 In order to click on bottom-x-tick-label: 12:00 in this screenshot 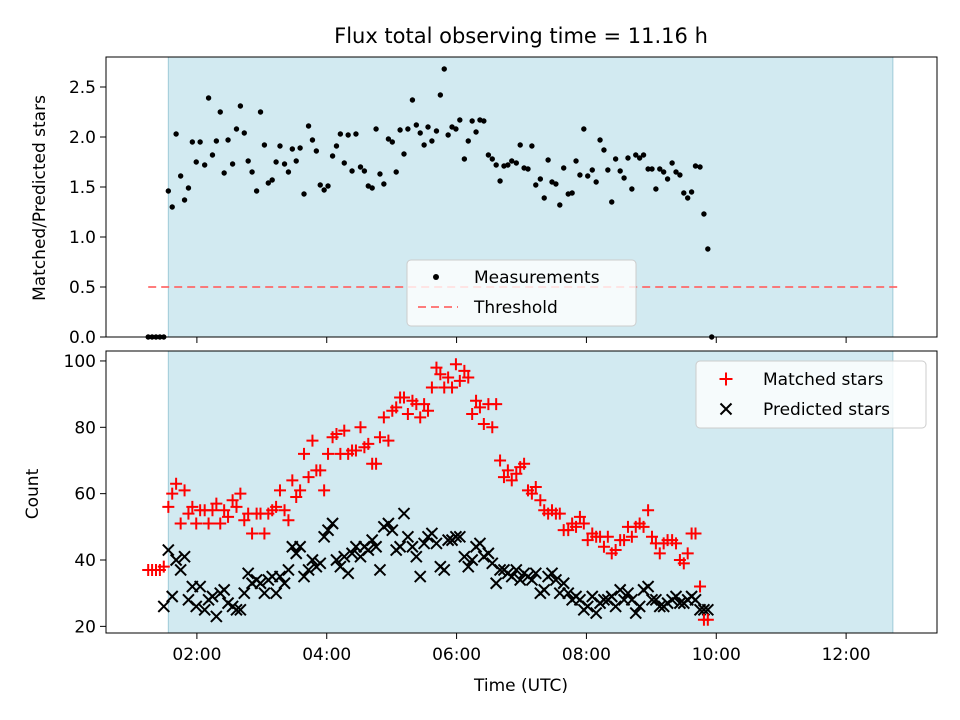, I will do `click(846, 655)`.